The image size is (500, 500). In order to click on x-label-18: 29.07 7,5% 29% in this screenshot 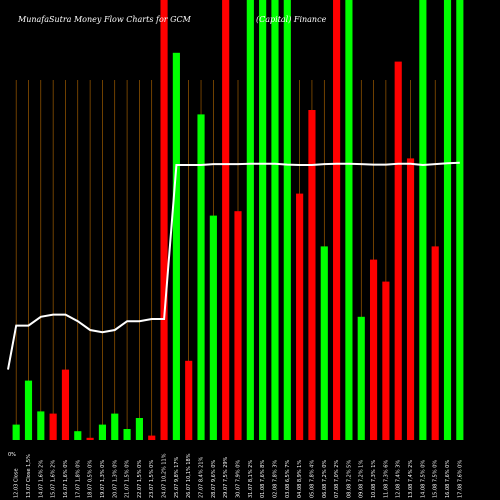, I will do `click(226, 477)`.